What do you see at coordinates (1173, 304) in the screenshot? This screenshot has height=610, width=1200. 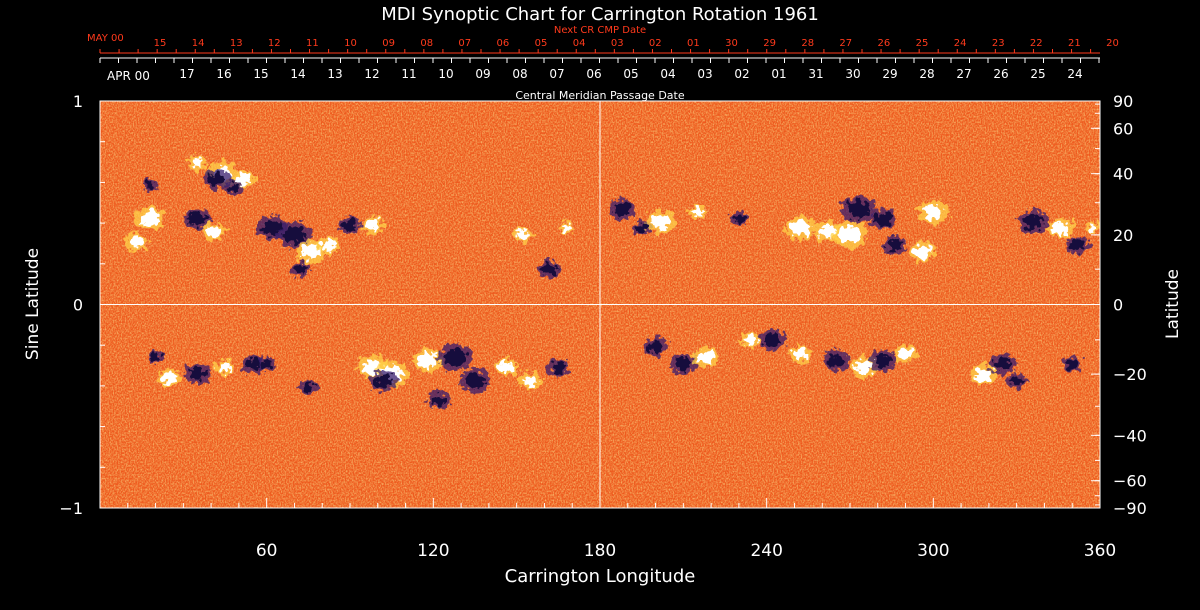 I see `right-axis-label: Latitude` at bounding box center [1173, 304].